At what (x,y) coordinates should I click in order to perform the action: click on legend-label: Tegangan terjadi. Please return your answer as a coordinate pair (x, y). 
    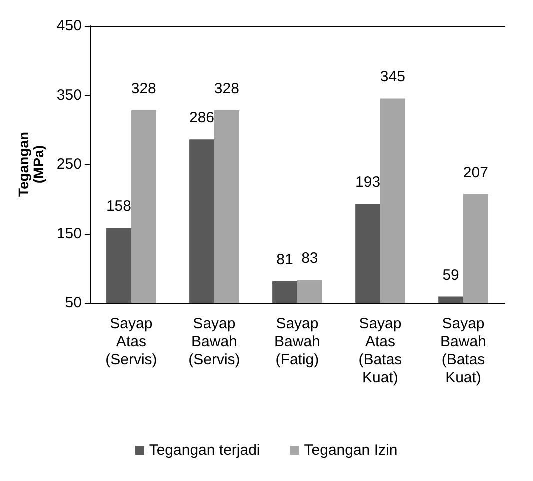
    Looking at the image, I should click on (204, 450).